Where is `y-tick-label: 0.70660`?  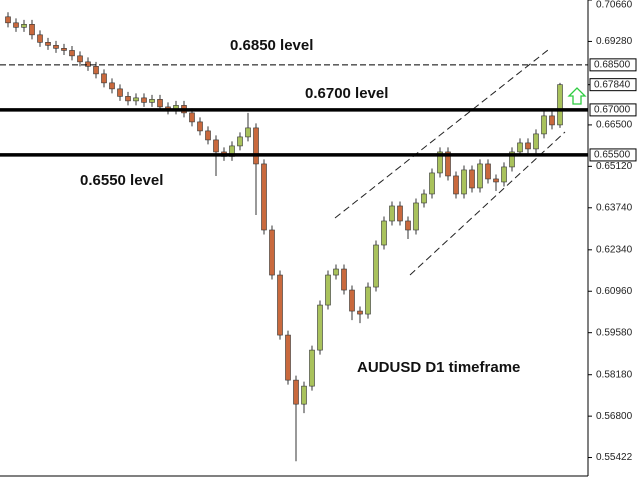 y-tick-label: 0.70660 is located at coordinates (614, 5).